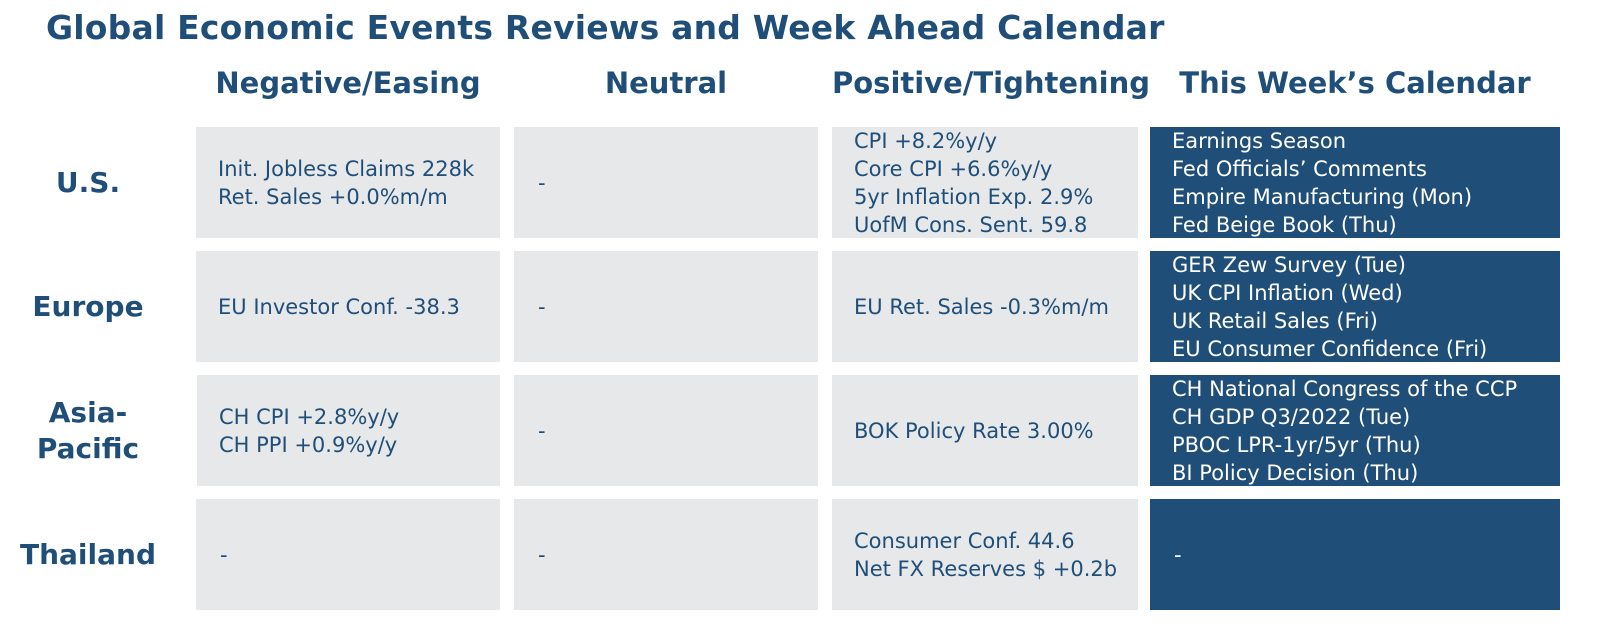  I want to click on cell-line: Empire Manufacturing (Mon), so click(1322, 196).